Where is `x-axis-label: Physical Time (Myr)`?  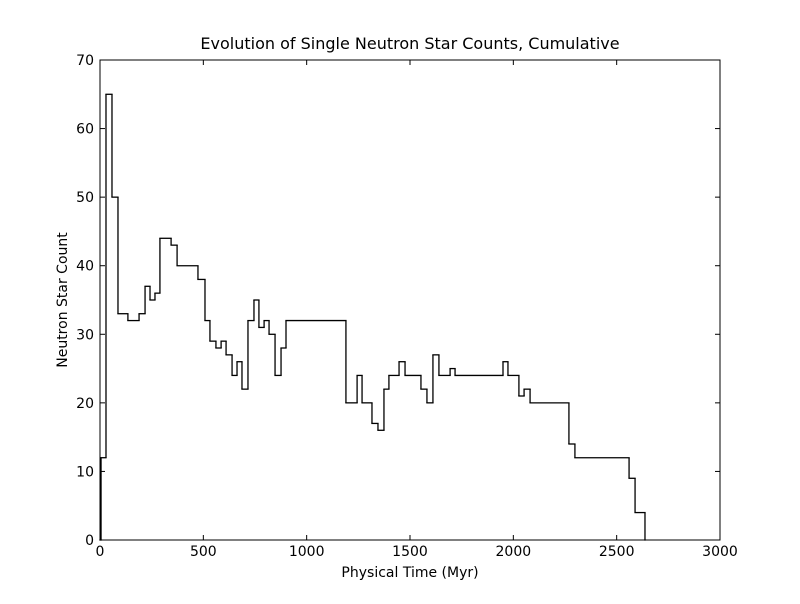
x-axis-label: Physical Time (Myr) is located at coordinates (409, 573).